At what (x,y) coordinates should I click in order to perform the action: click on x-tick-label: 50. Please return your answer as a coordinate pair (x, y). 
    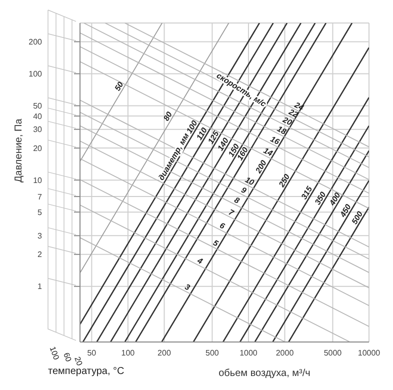
    Looking at the image, I should click on (92, 353).